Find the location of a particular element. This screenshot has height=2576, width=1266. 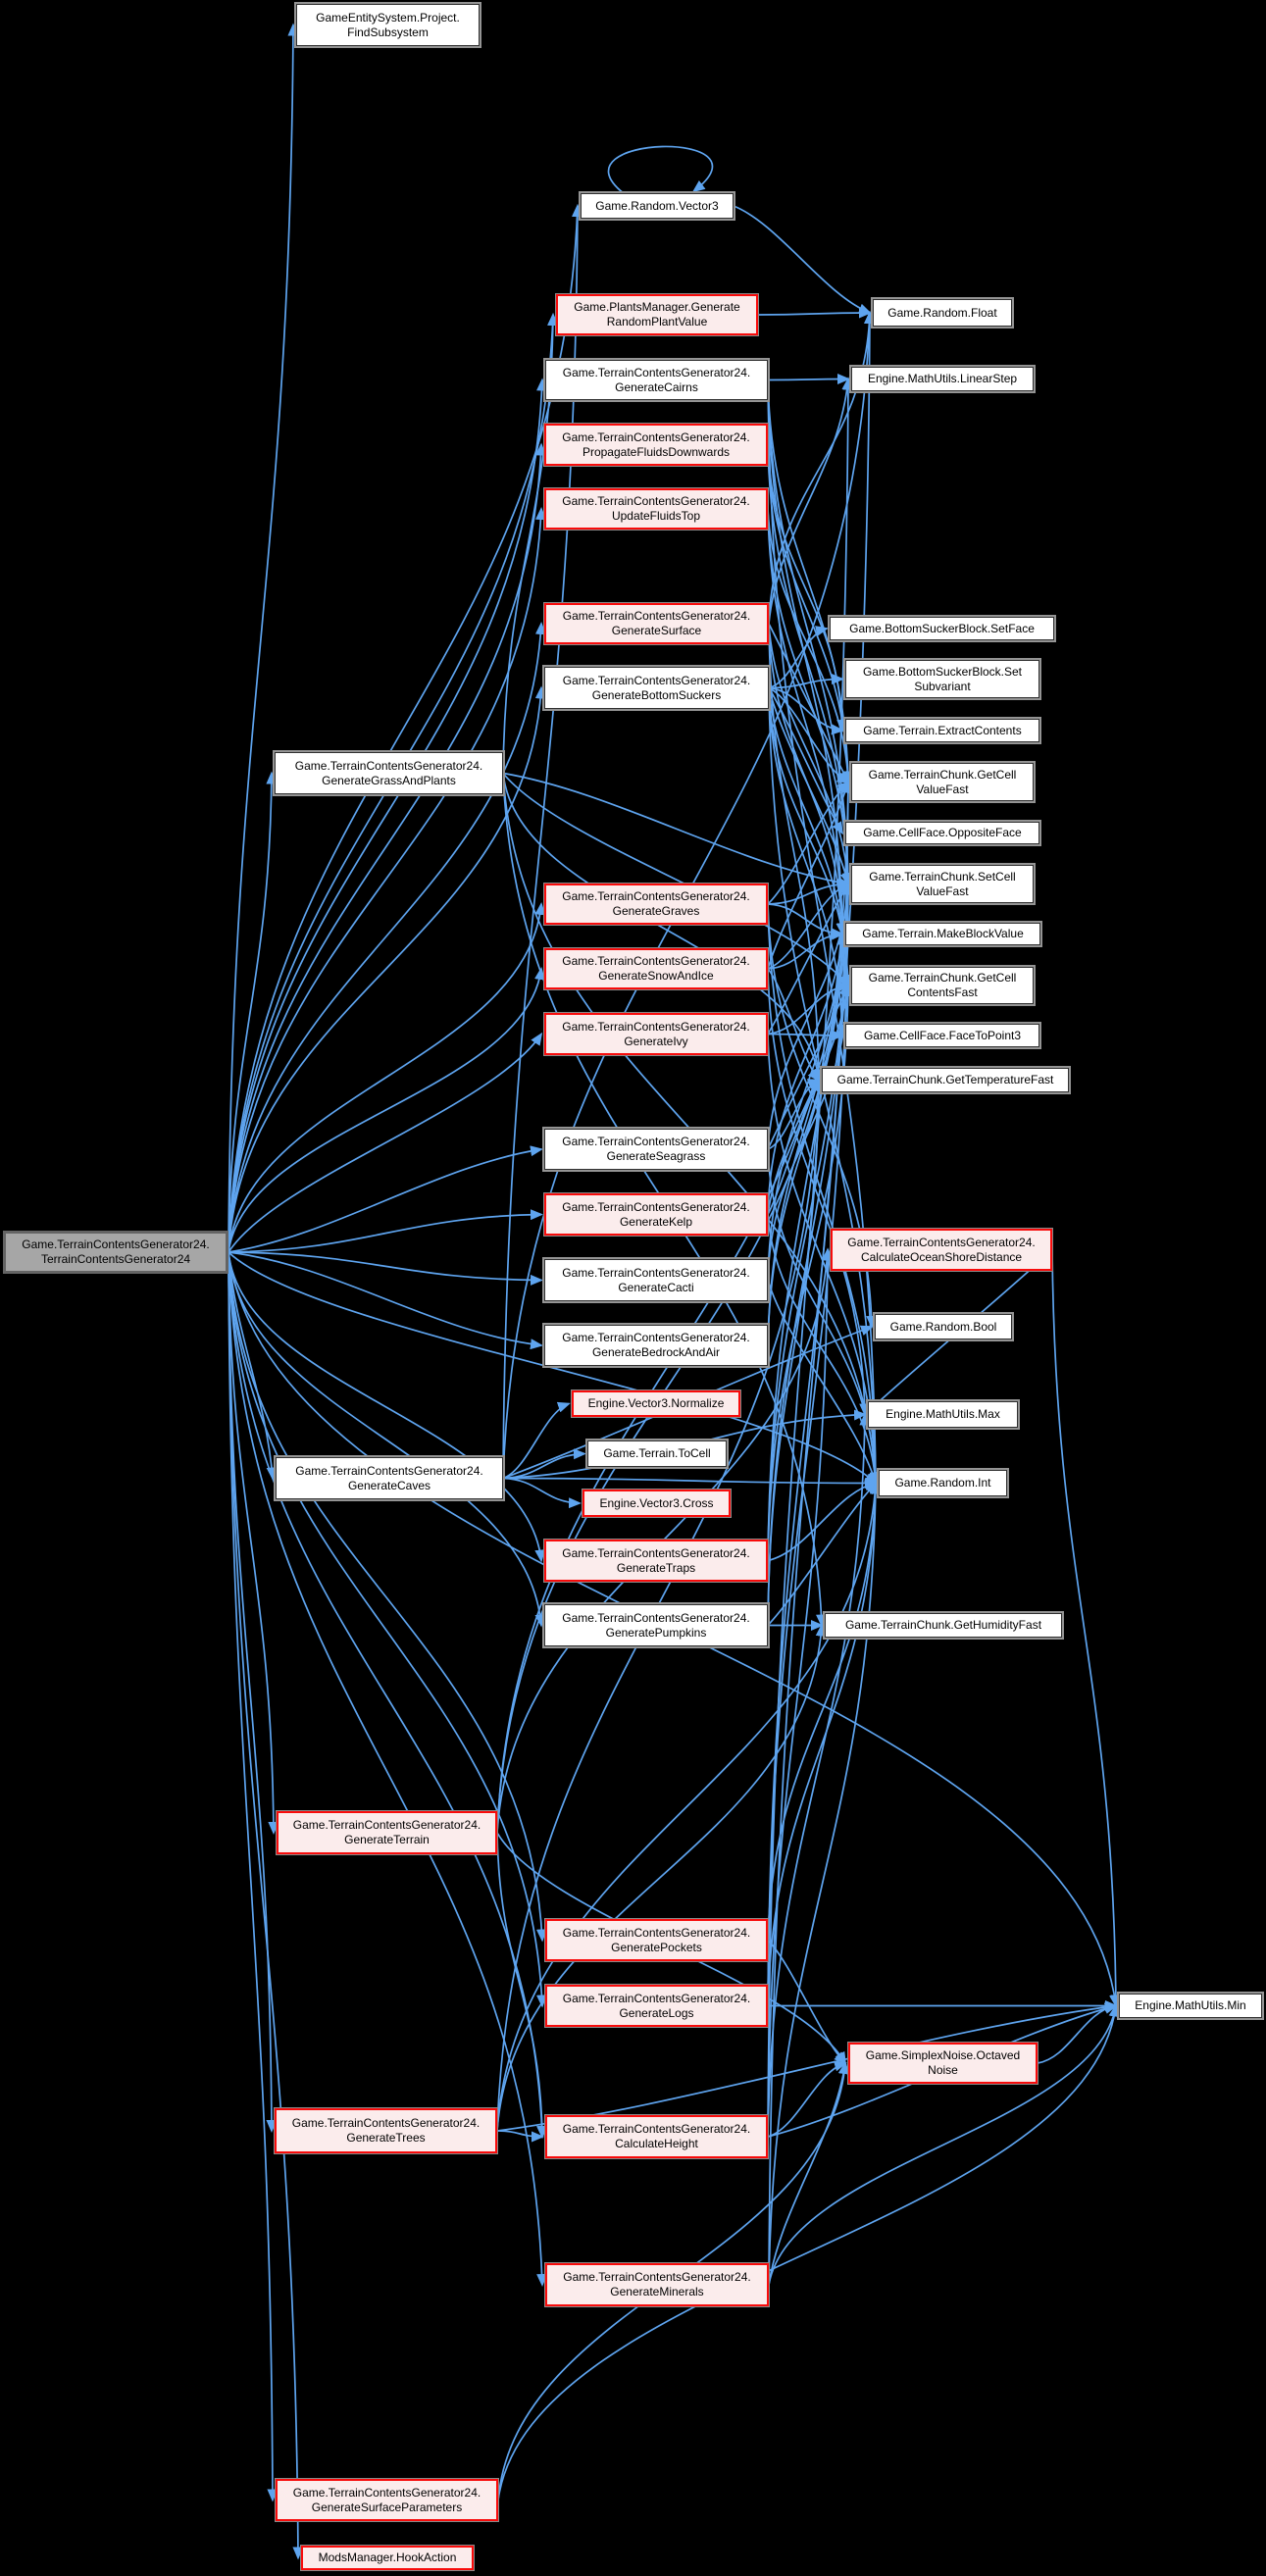

edge-generate-bedrock-and-air-make-block-value is located at coordinates (807, 1139).